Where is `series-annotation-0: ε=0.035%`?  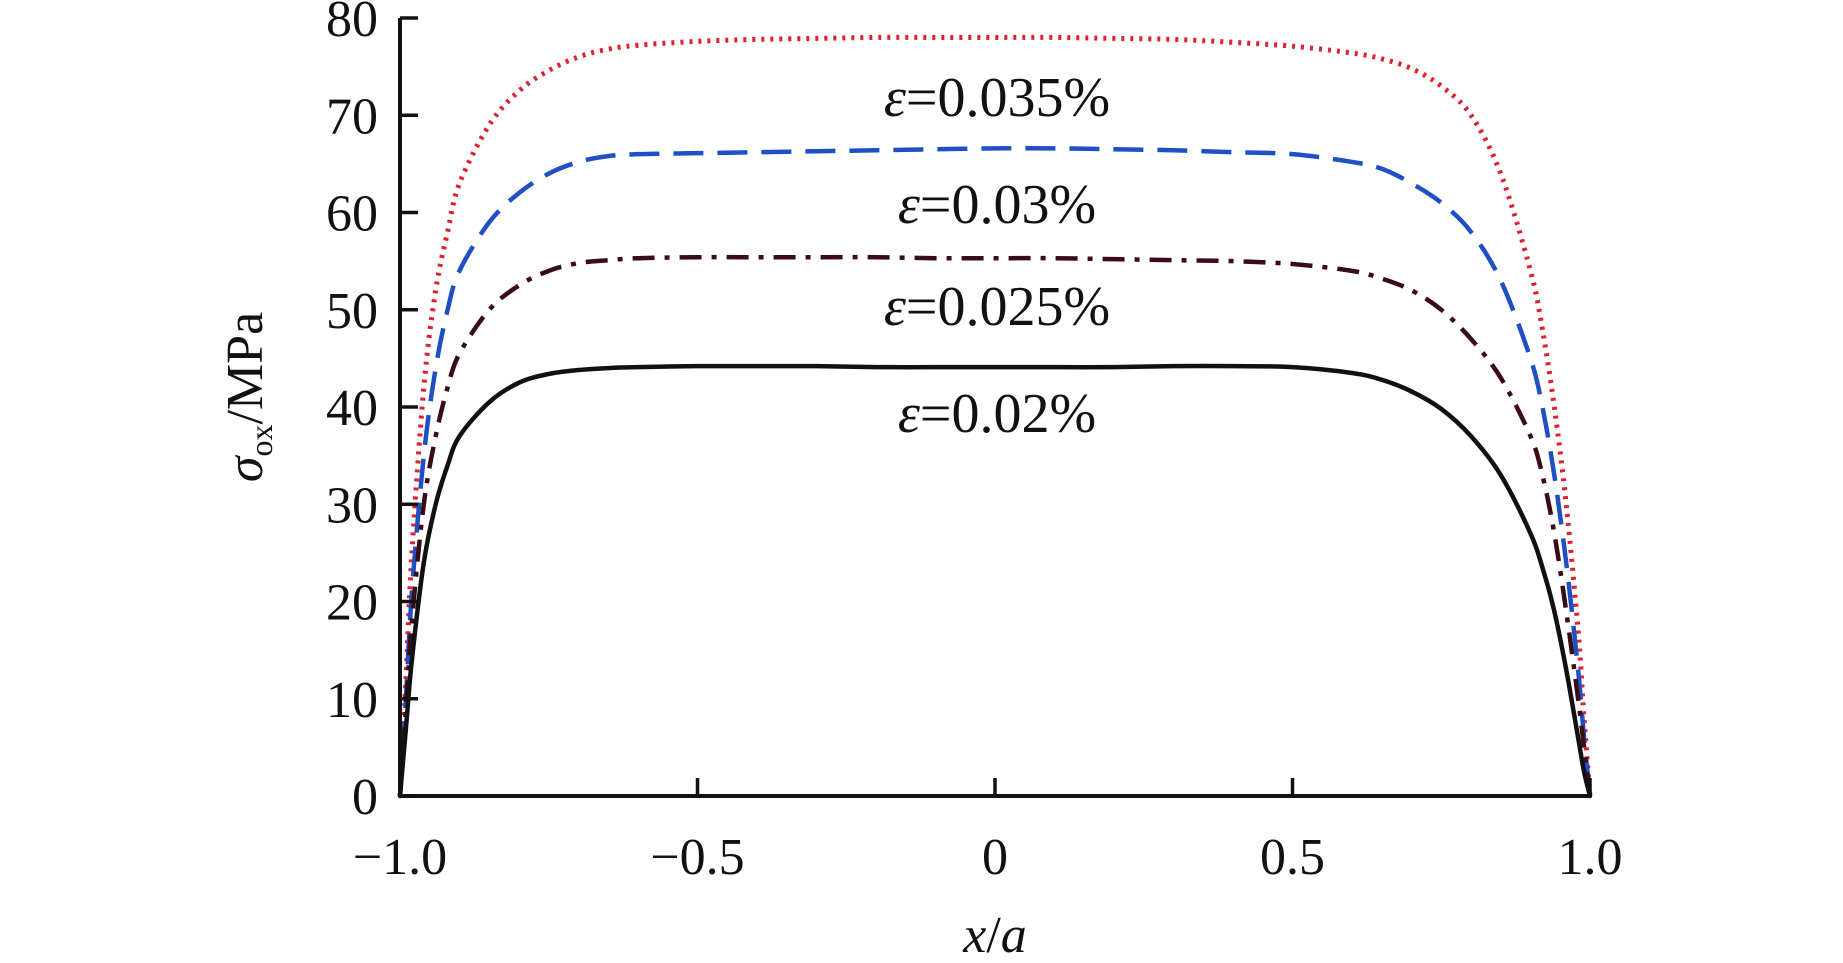 series-annotation-0: ε=0.035% is located at coordinates (997, 98).